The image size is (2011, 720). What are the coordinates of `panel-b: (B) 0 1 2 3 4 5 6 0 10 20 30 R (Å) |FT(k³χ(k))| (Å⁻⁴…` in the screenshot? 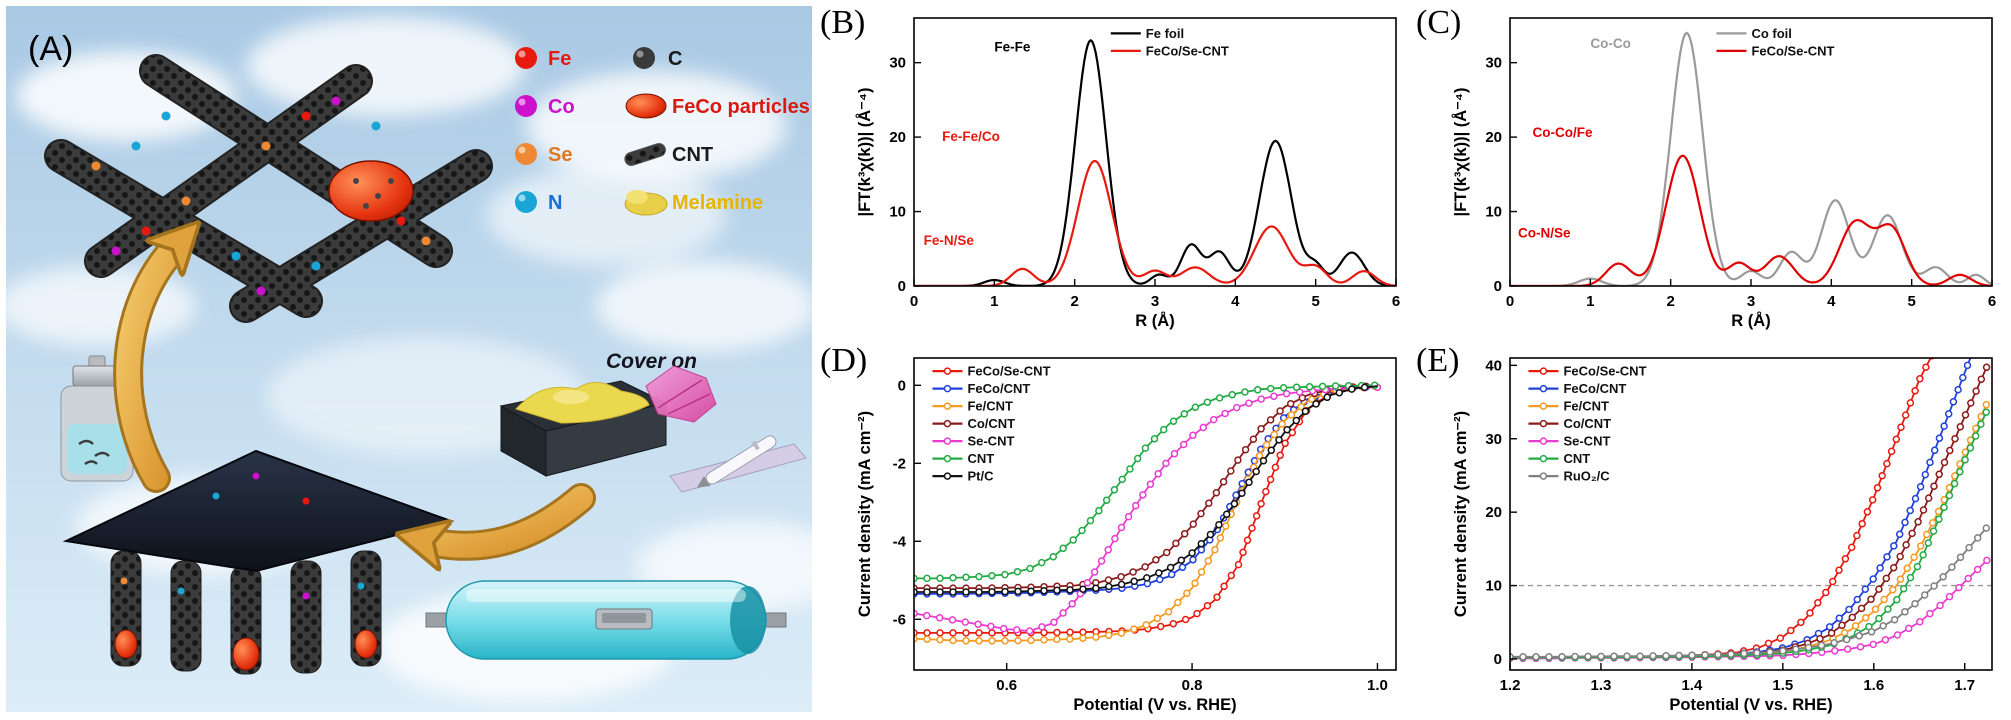 It's located at (1117, 169).